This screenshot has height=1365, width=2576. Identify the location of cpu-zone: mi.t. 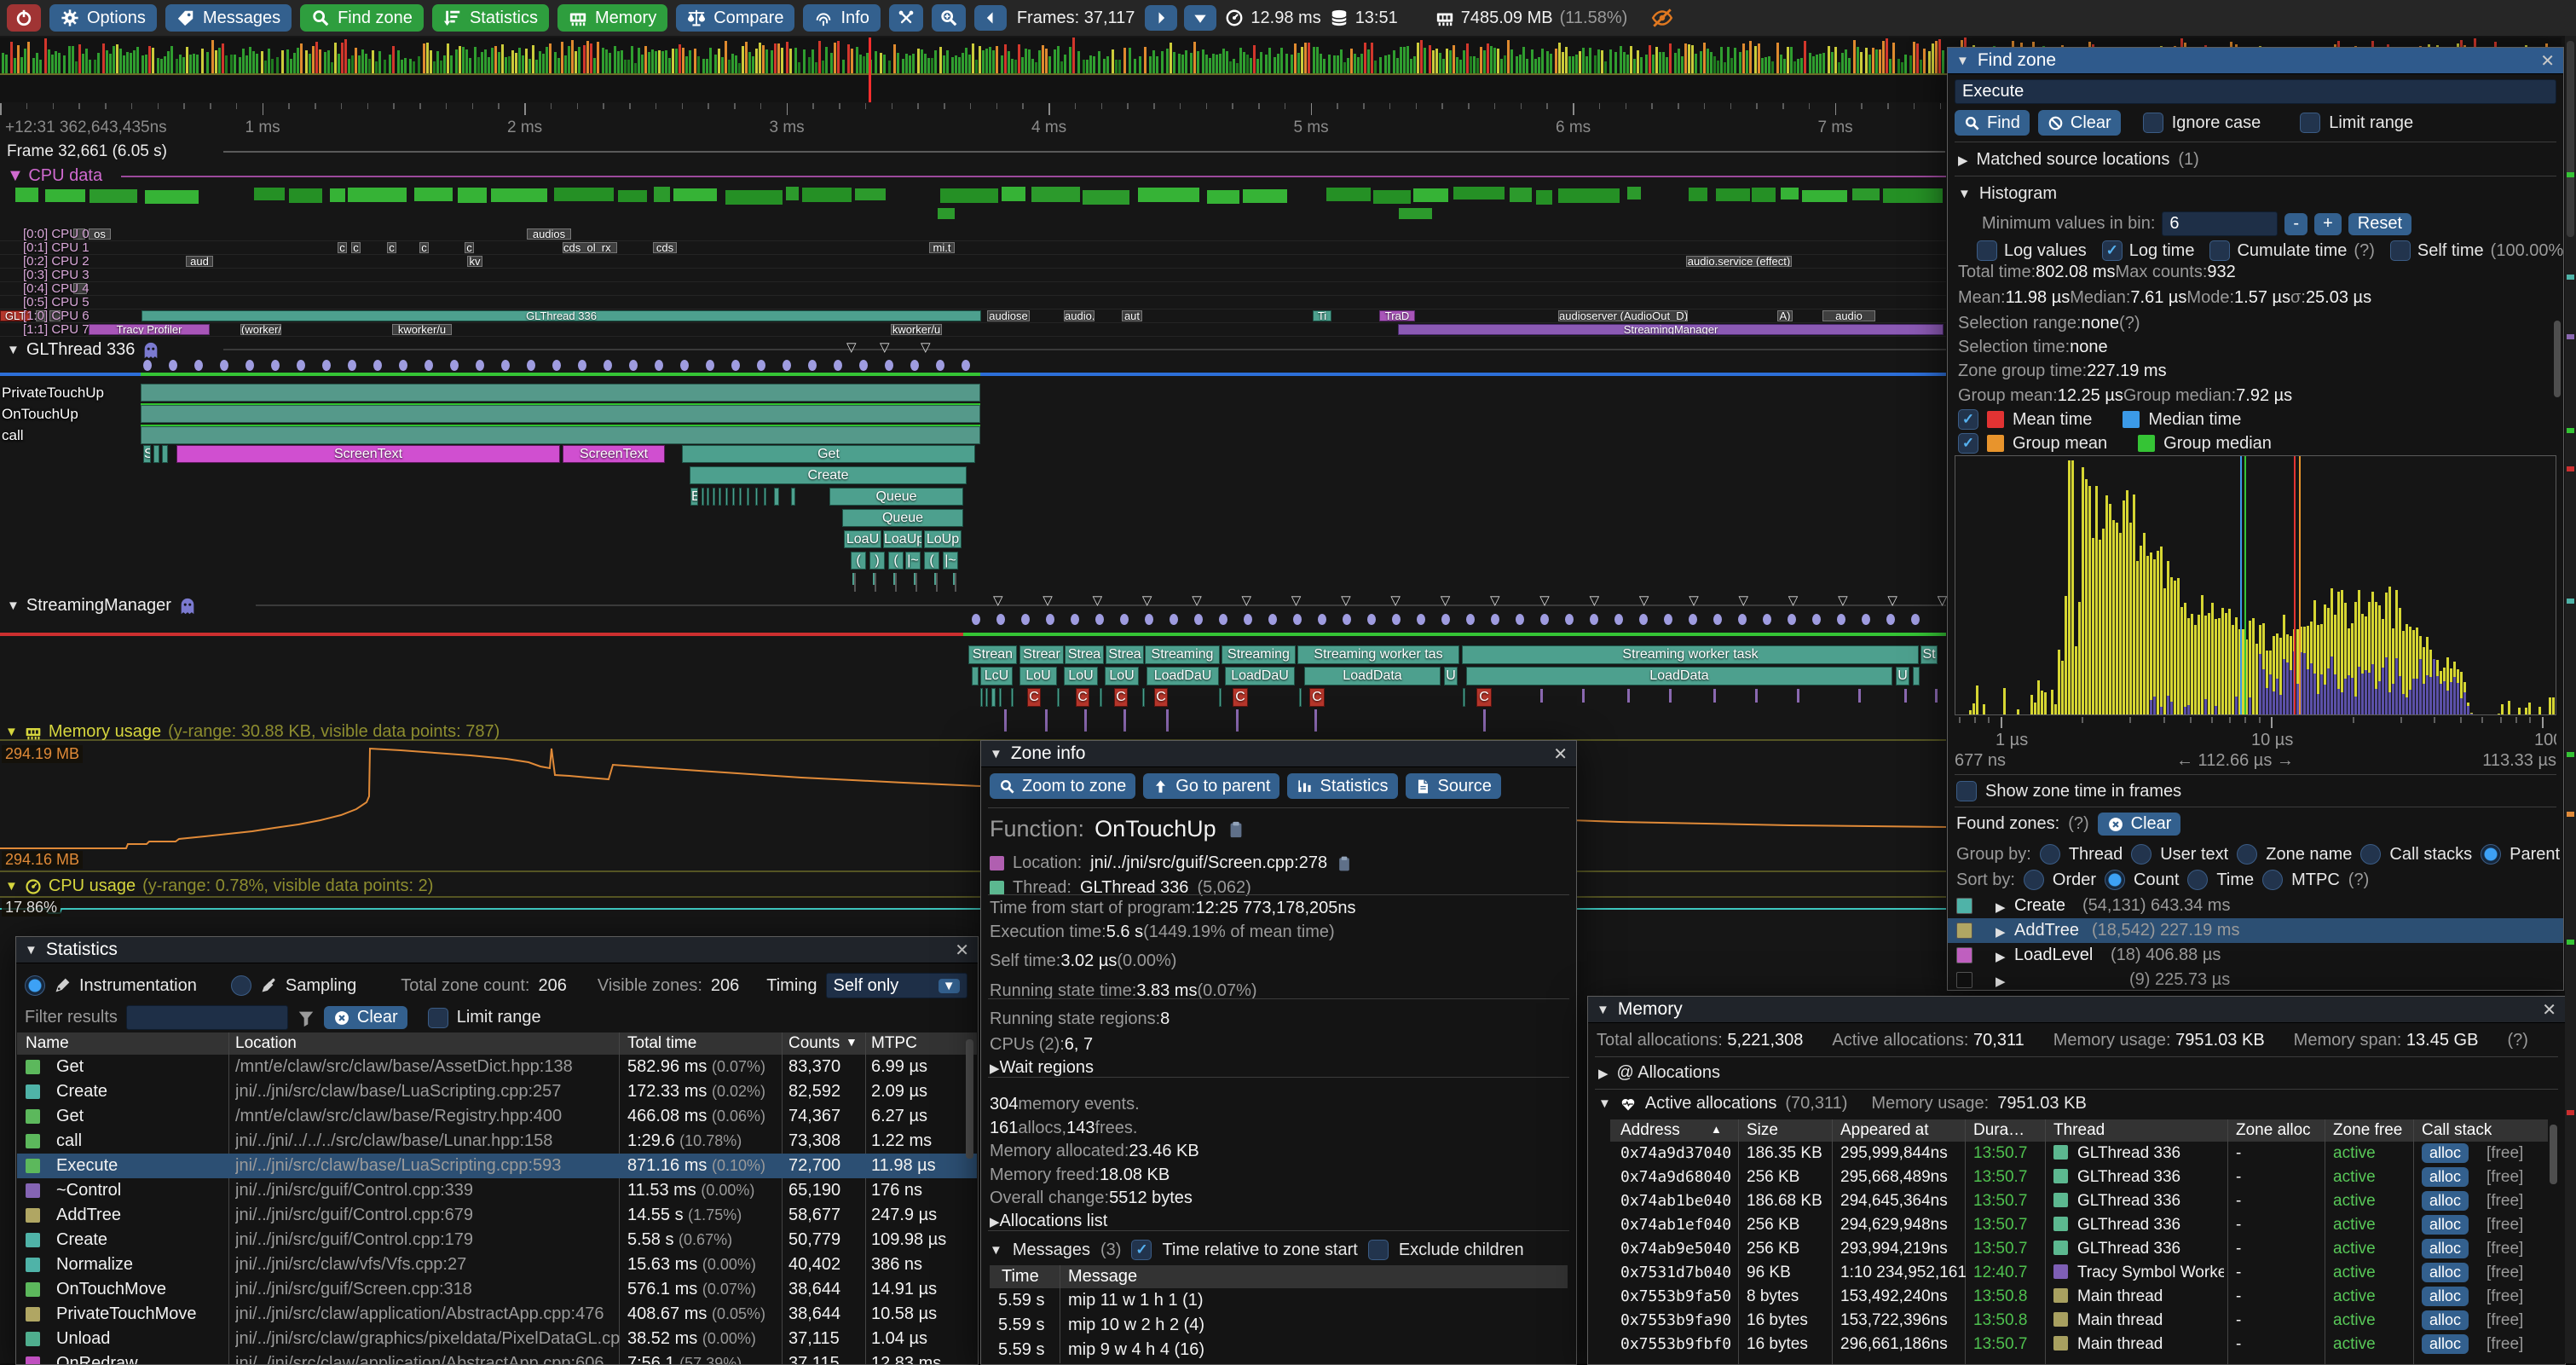
(942, 248).